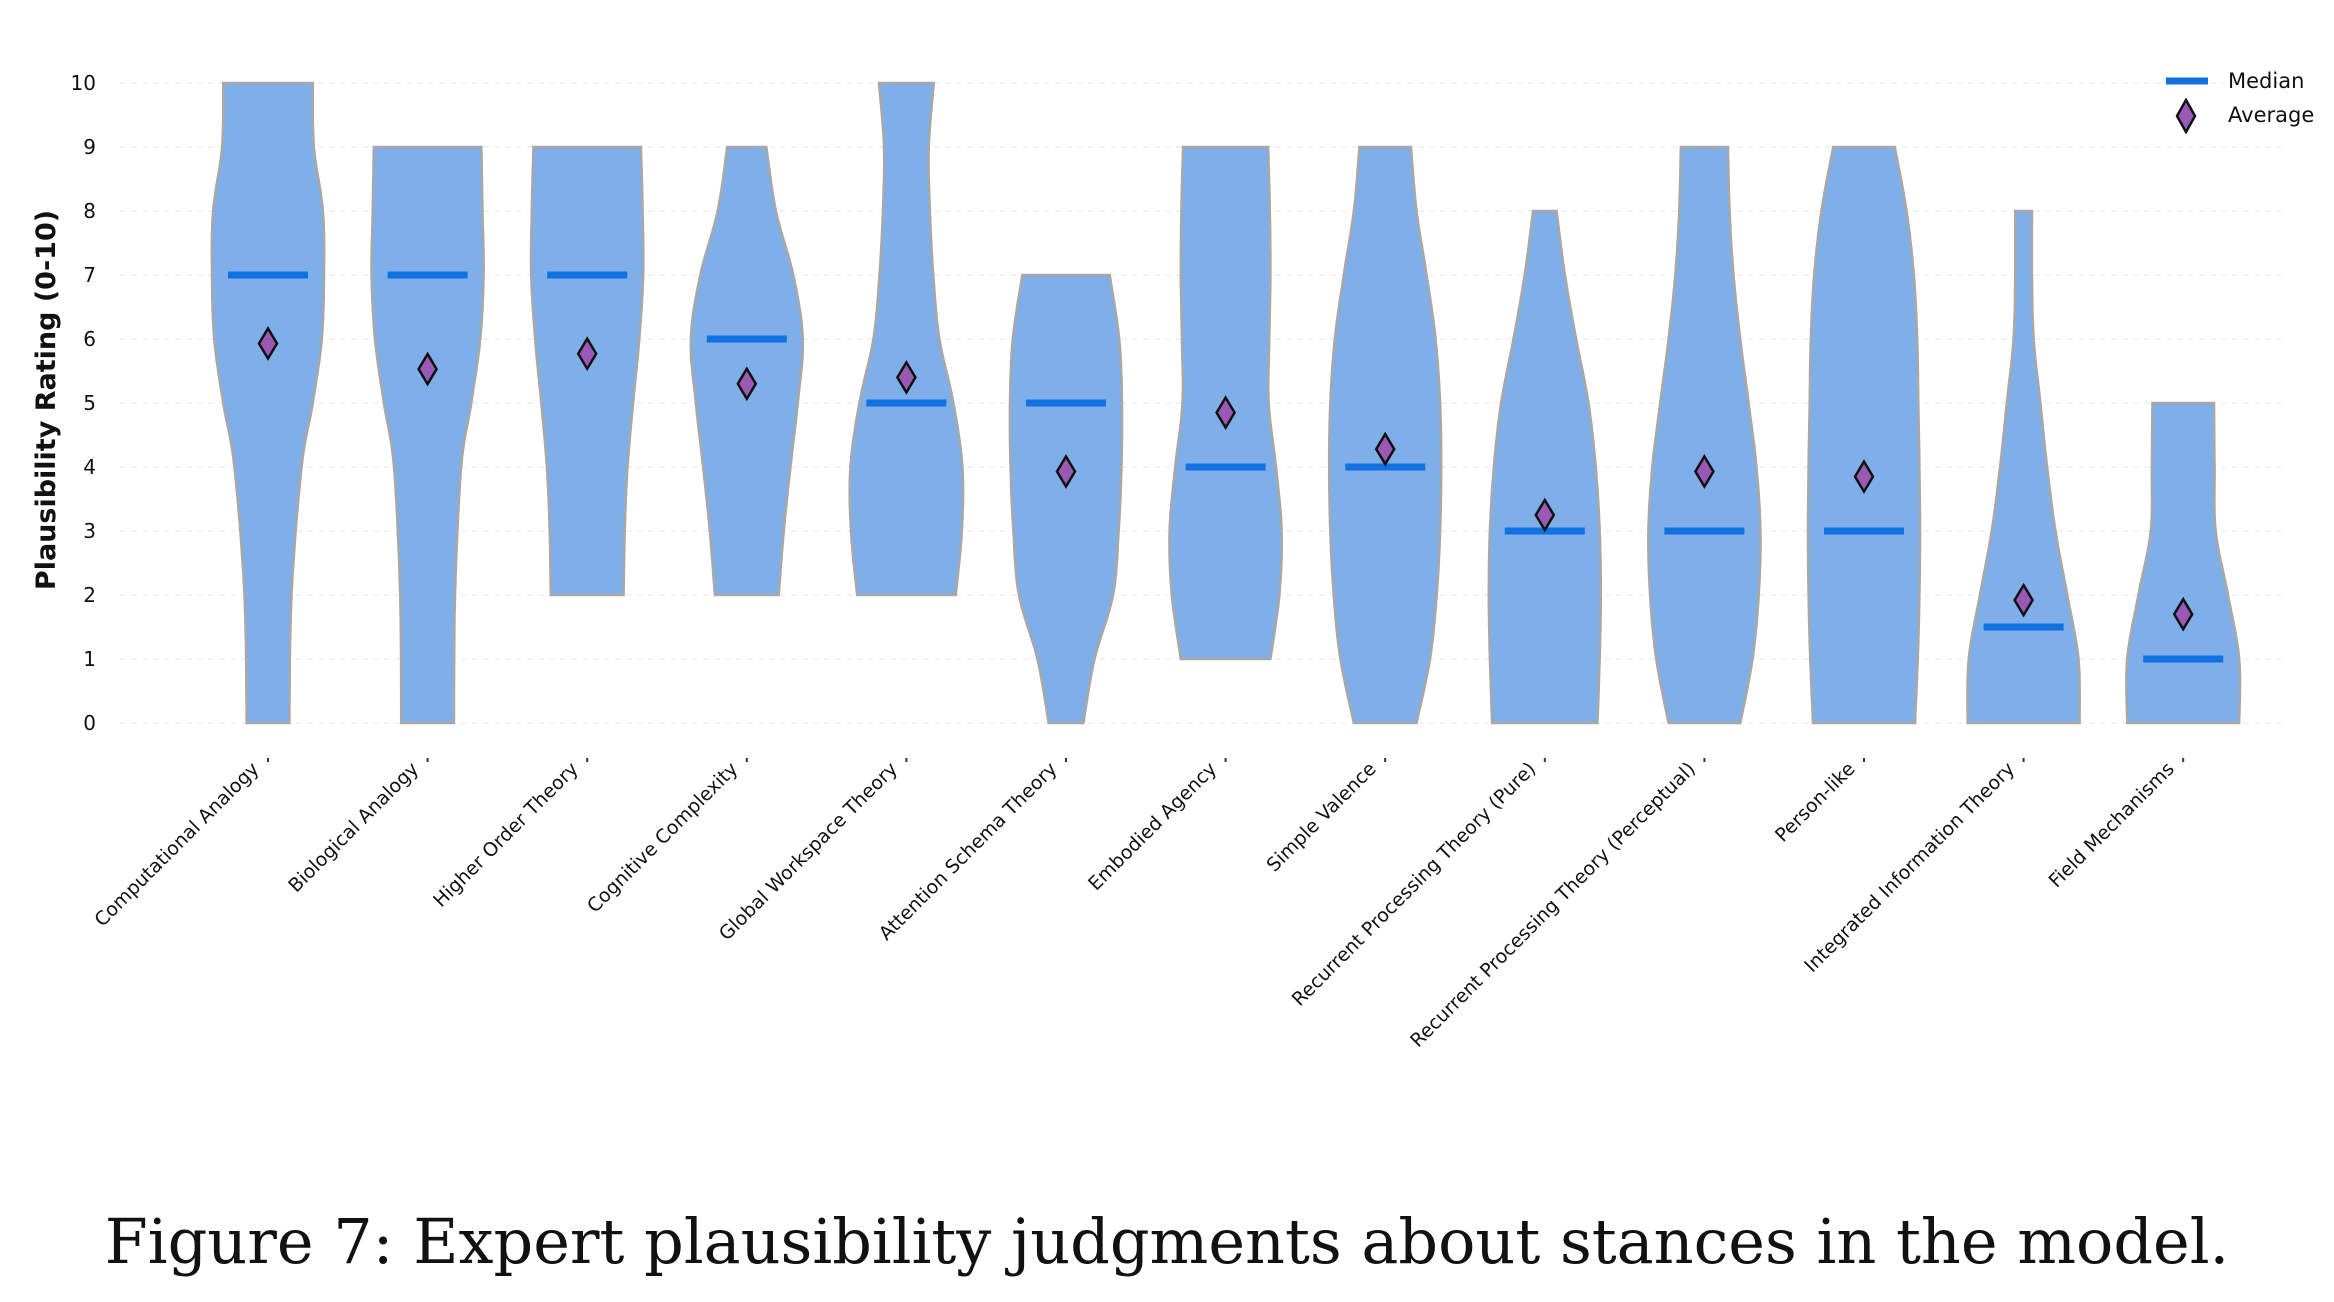 This screenshot has height=1302, width=2334. I want to click on x-tick-label: Higher Order Theory, so click(506, 835).